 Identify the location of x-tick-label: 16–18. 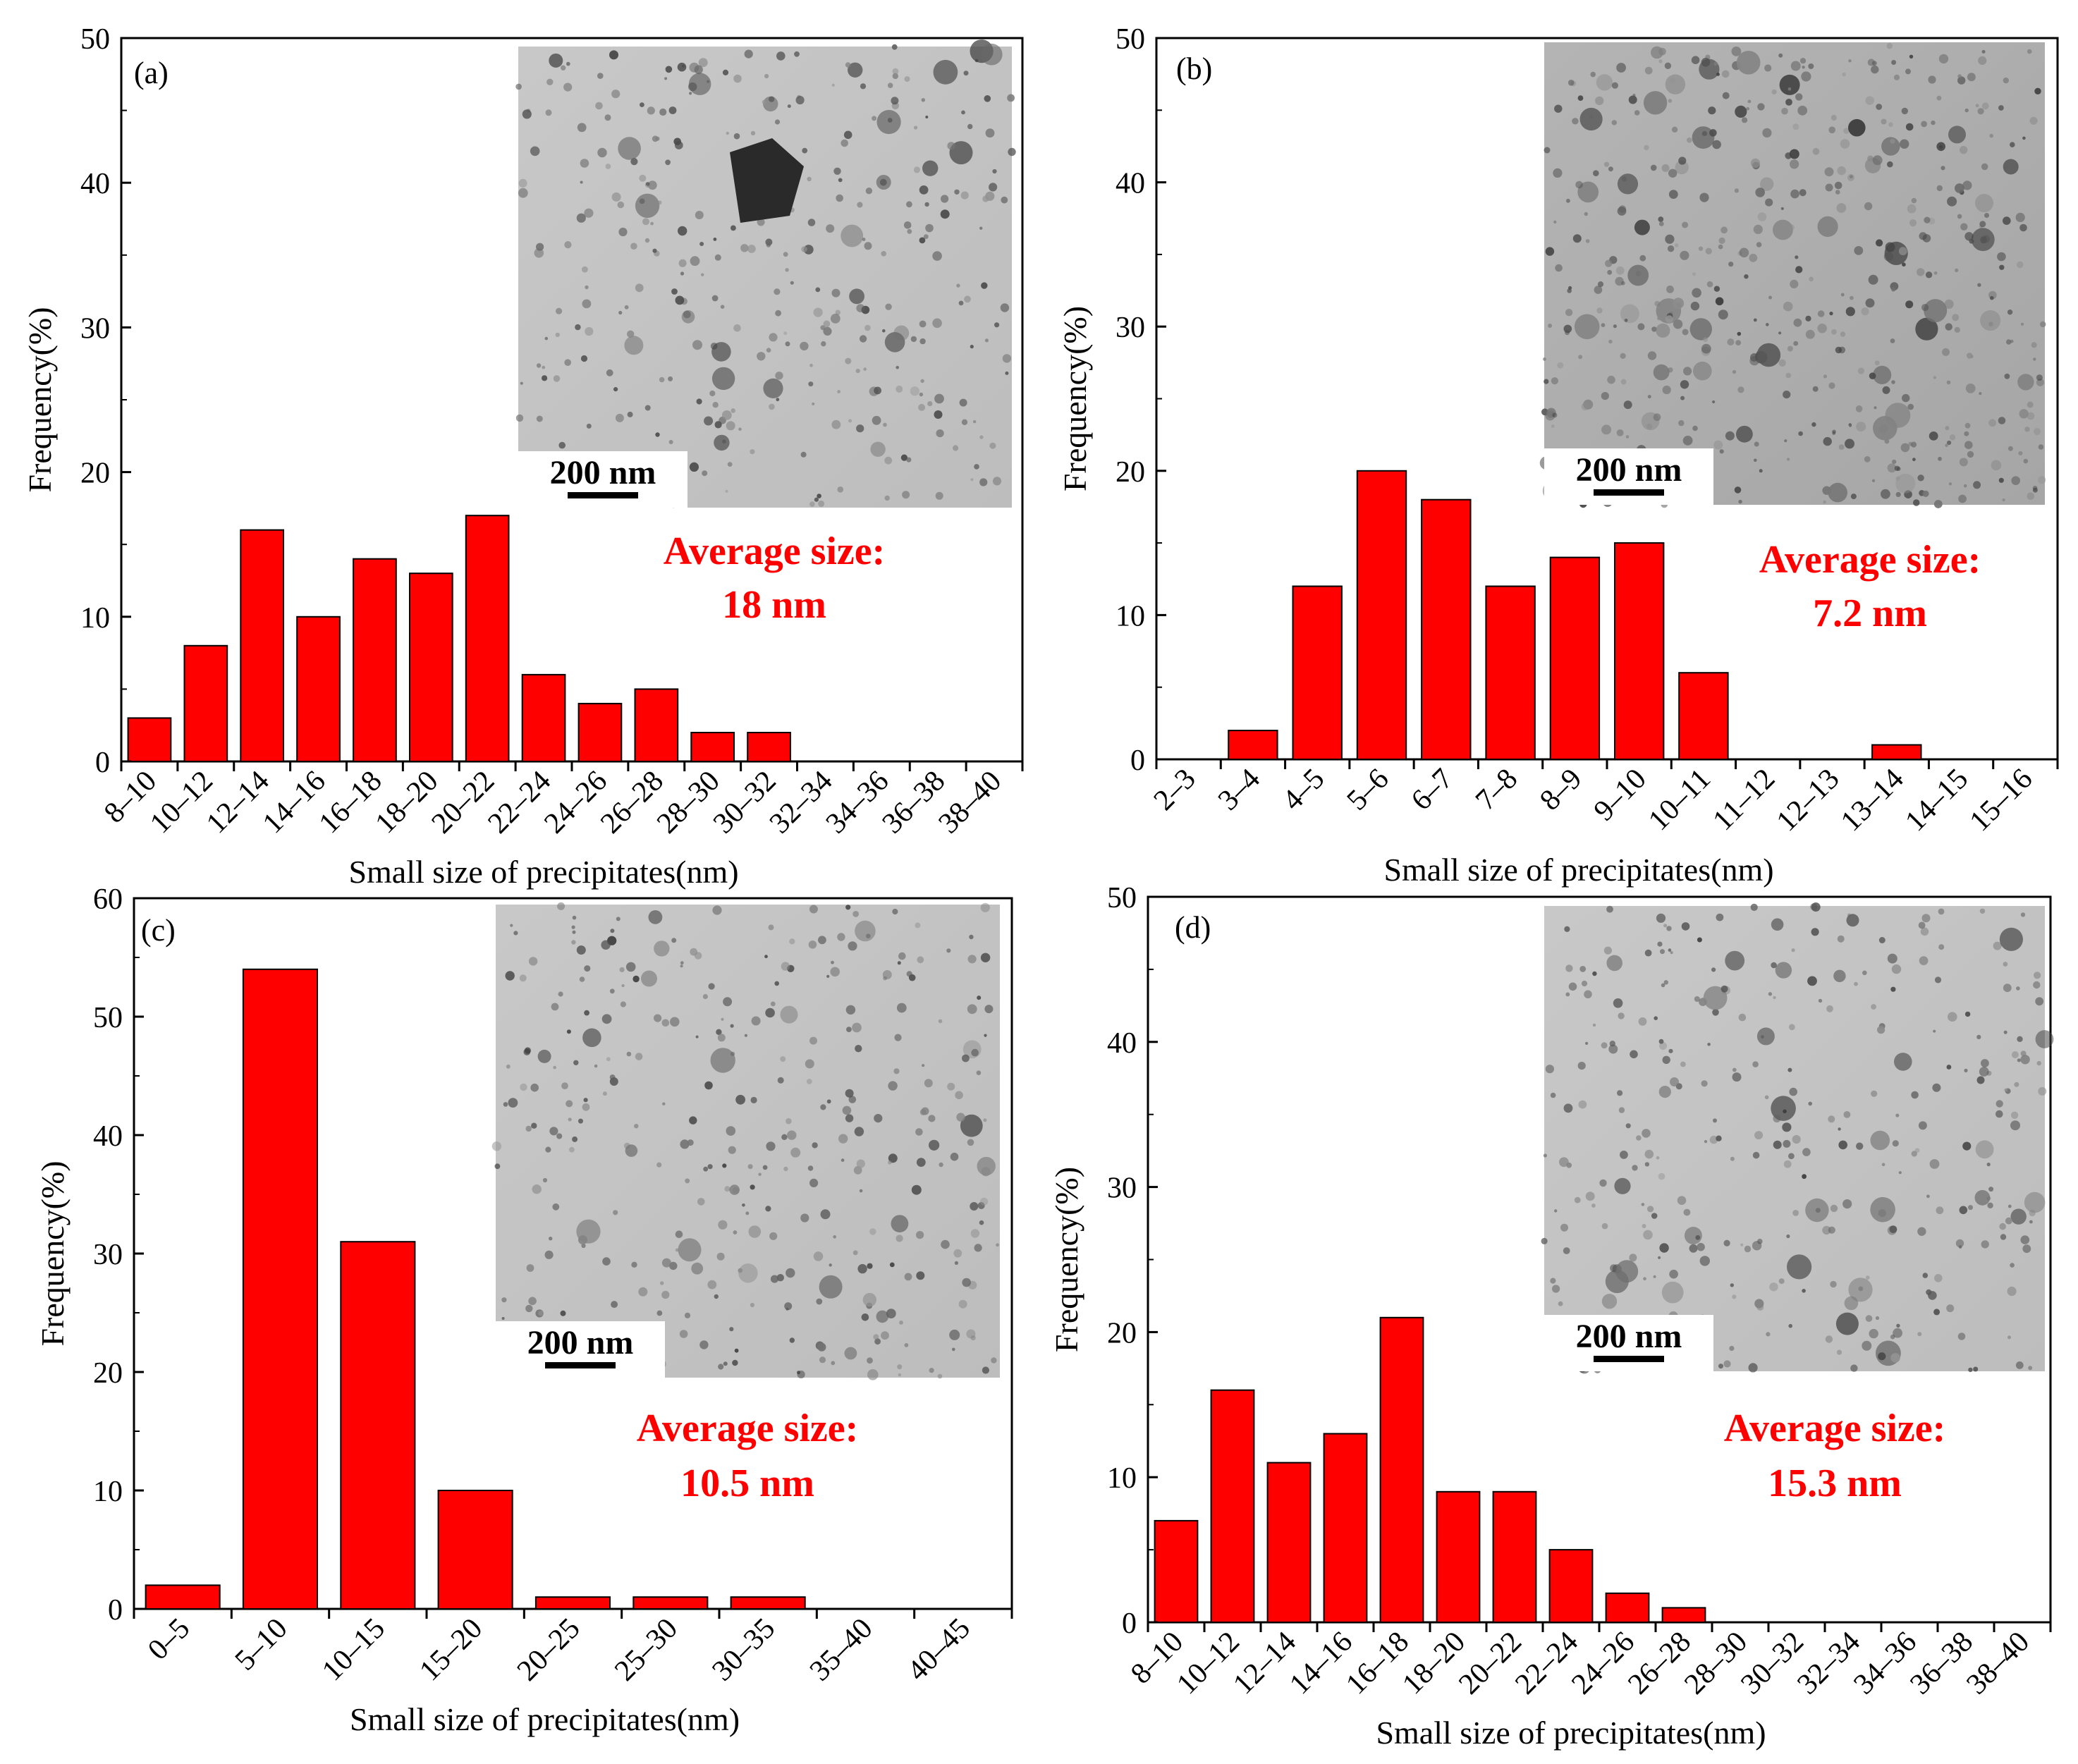
(1377, 1663).